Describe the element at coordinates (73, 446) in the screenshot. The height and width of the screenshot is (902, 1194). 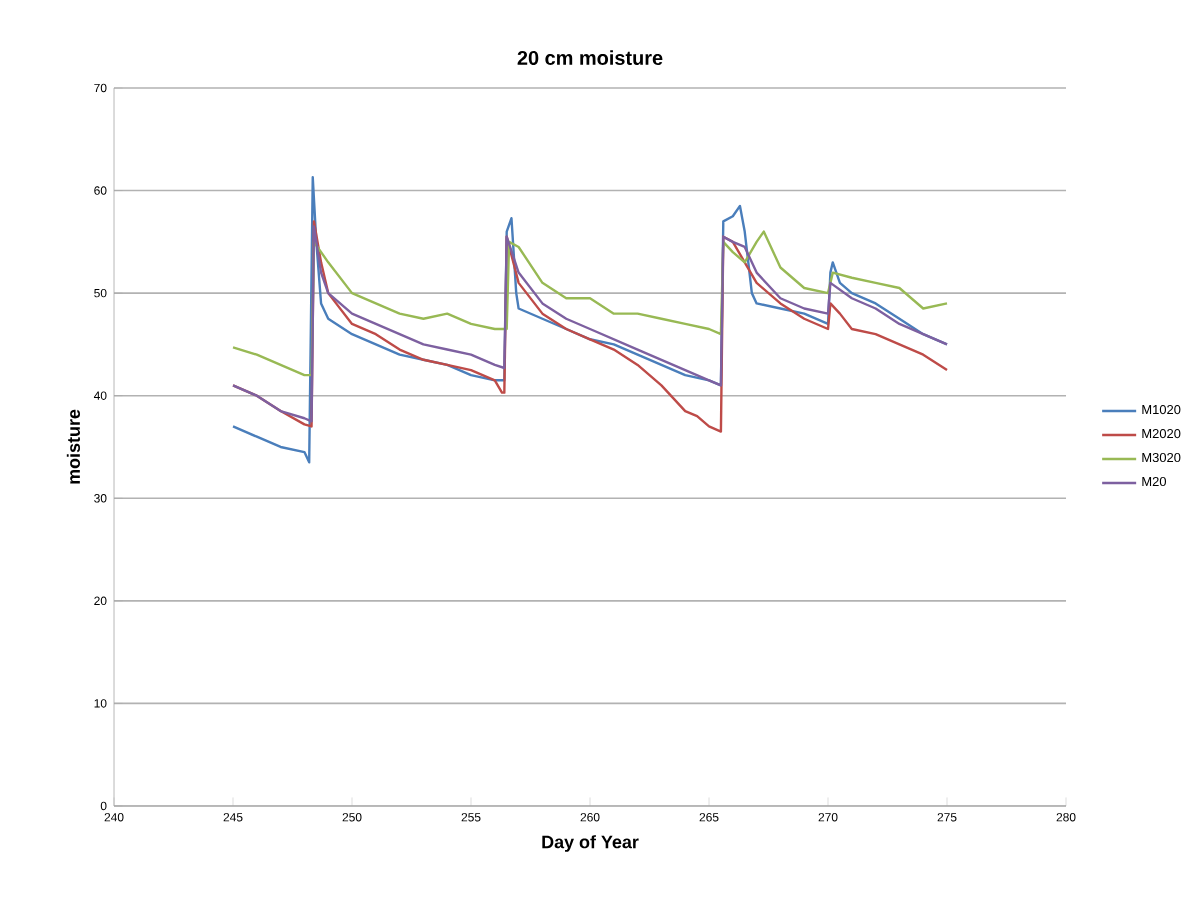
I see `y-axis-title: moisture` at that location.